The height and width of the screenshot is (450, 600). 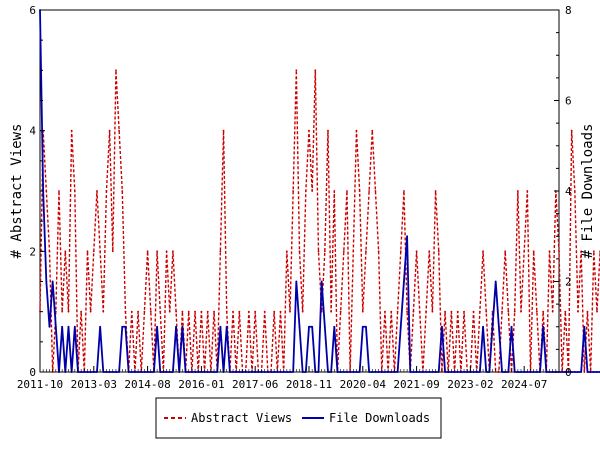 What do you see at coordinates (298, 418) in the screenshot?
I see `legend-box` at bounding box center [298, 418].